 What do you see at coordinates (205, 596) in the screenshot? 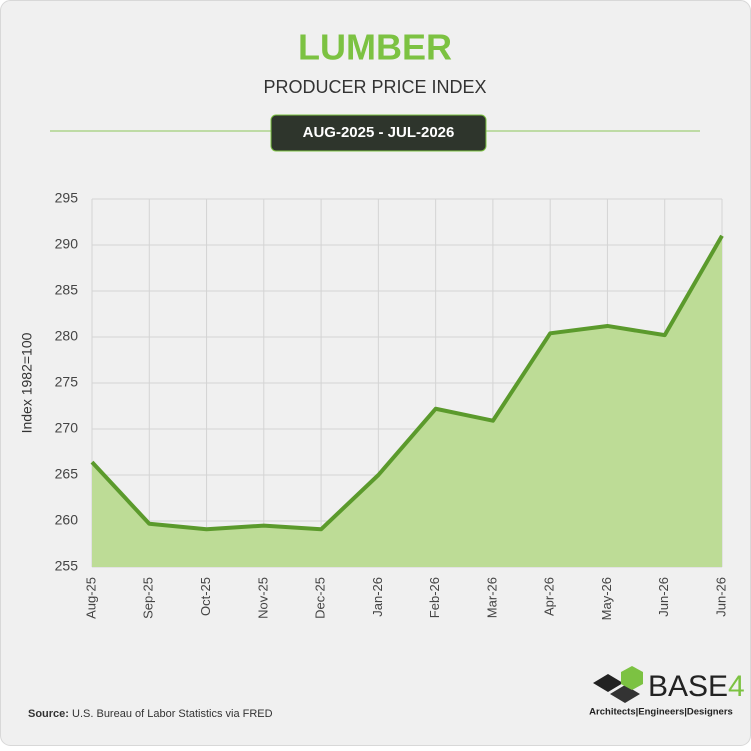
I see `x-tick-label: Oct-25` at bounding box center [205, 596].